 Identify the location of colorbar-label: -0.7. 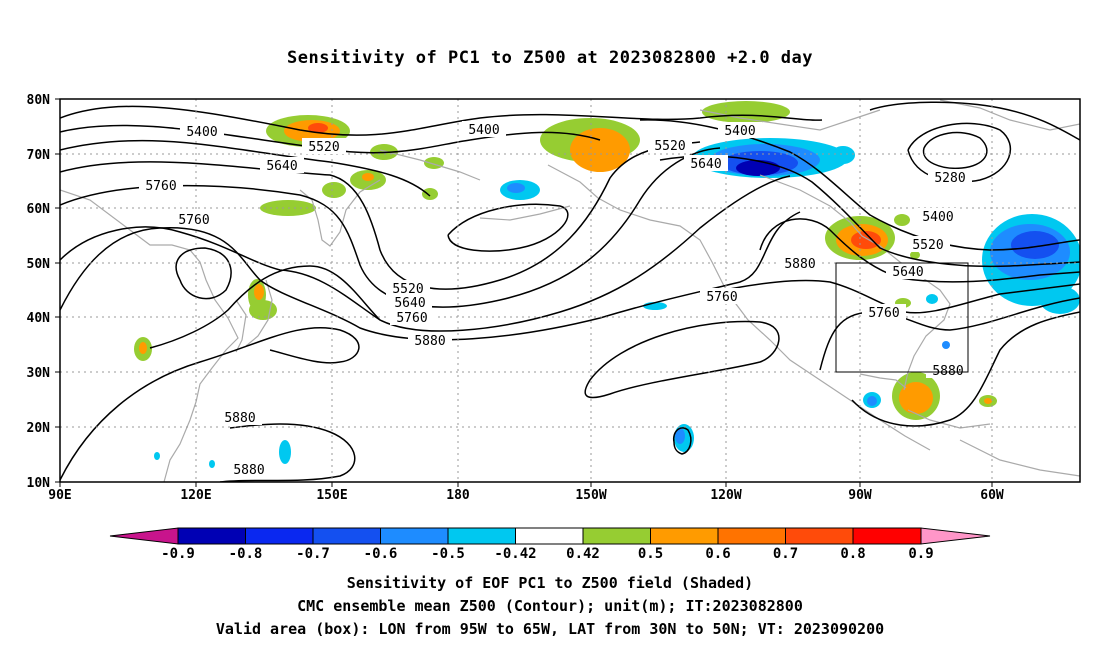
(313, 554).